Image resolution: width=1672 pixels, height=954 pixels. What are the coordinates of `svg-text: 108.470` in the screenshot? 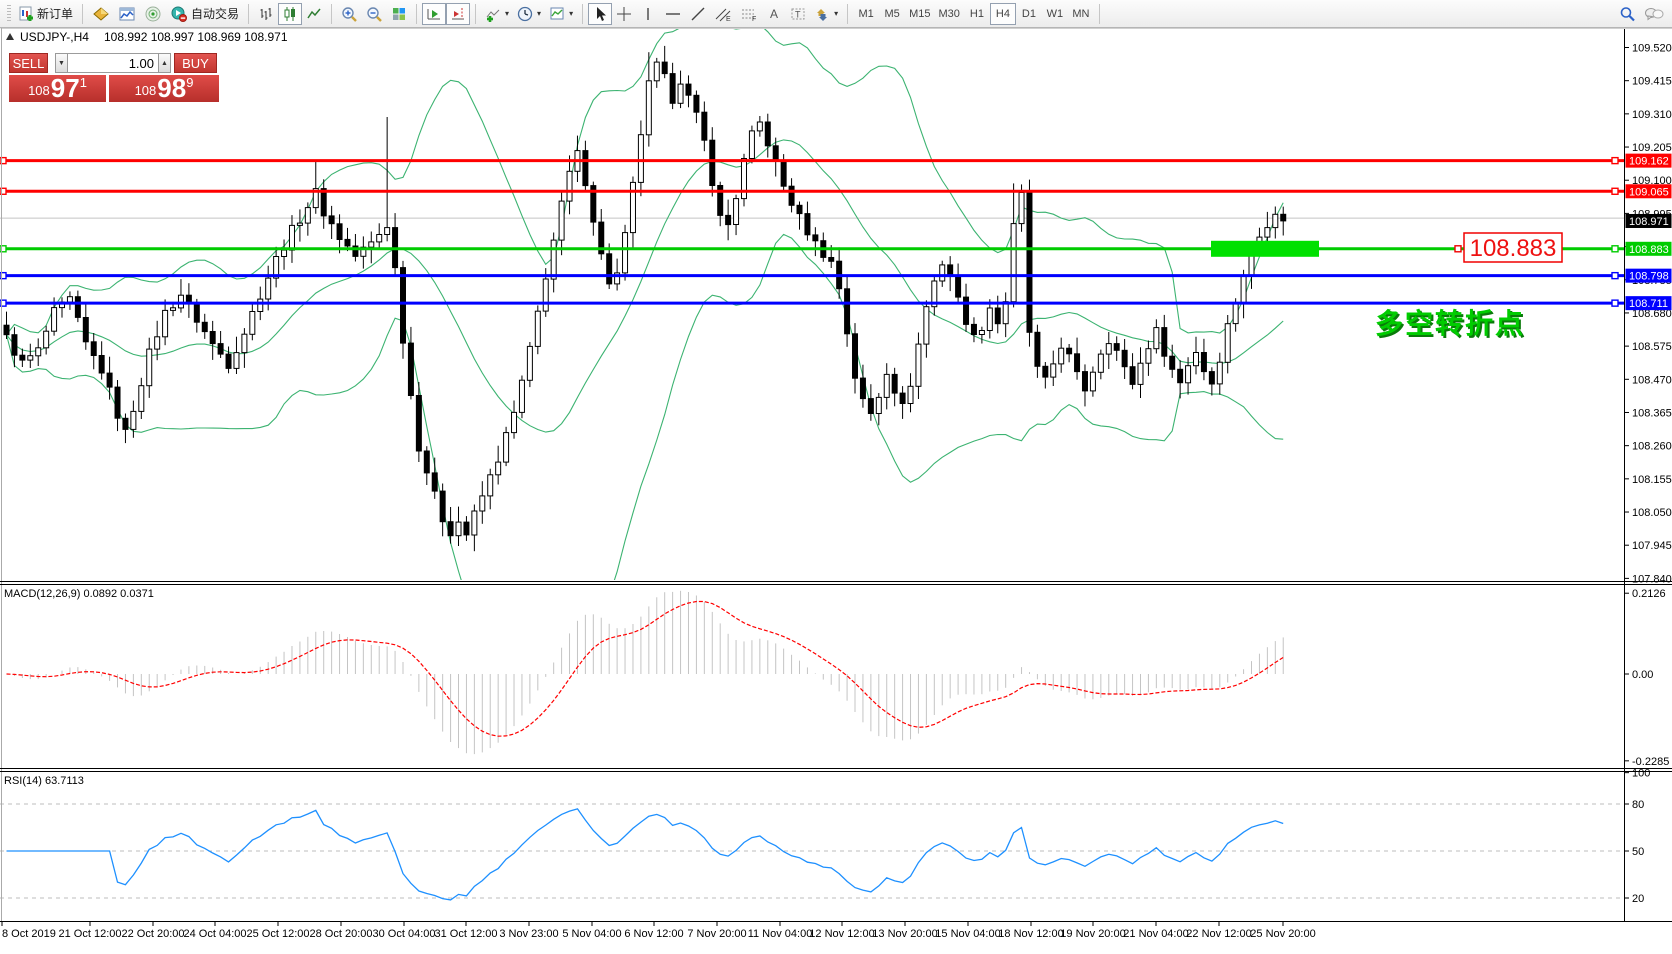 It's located at (1652, 380).